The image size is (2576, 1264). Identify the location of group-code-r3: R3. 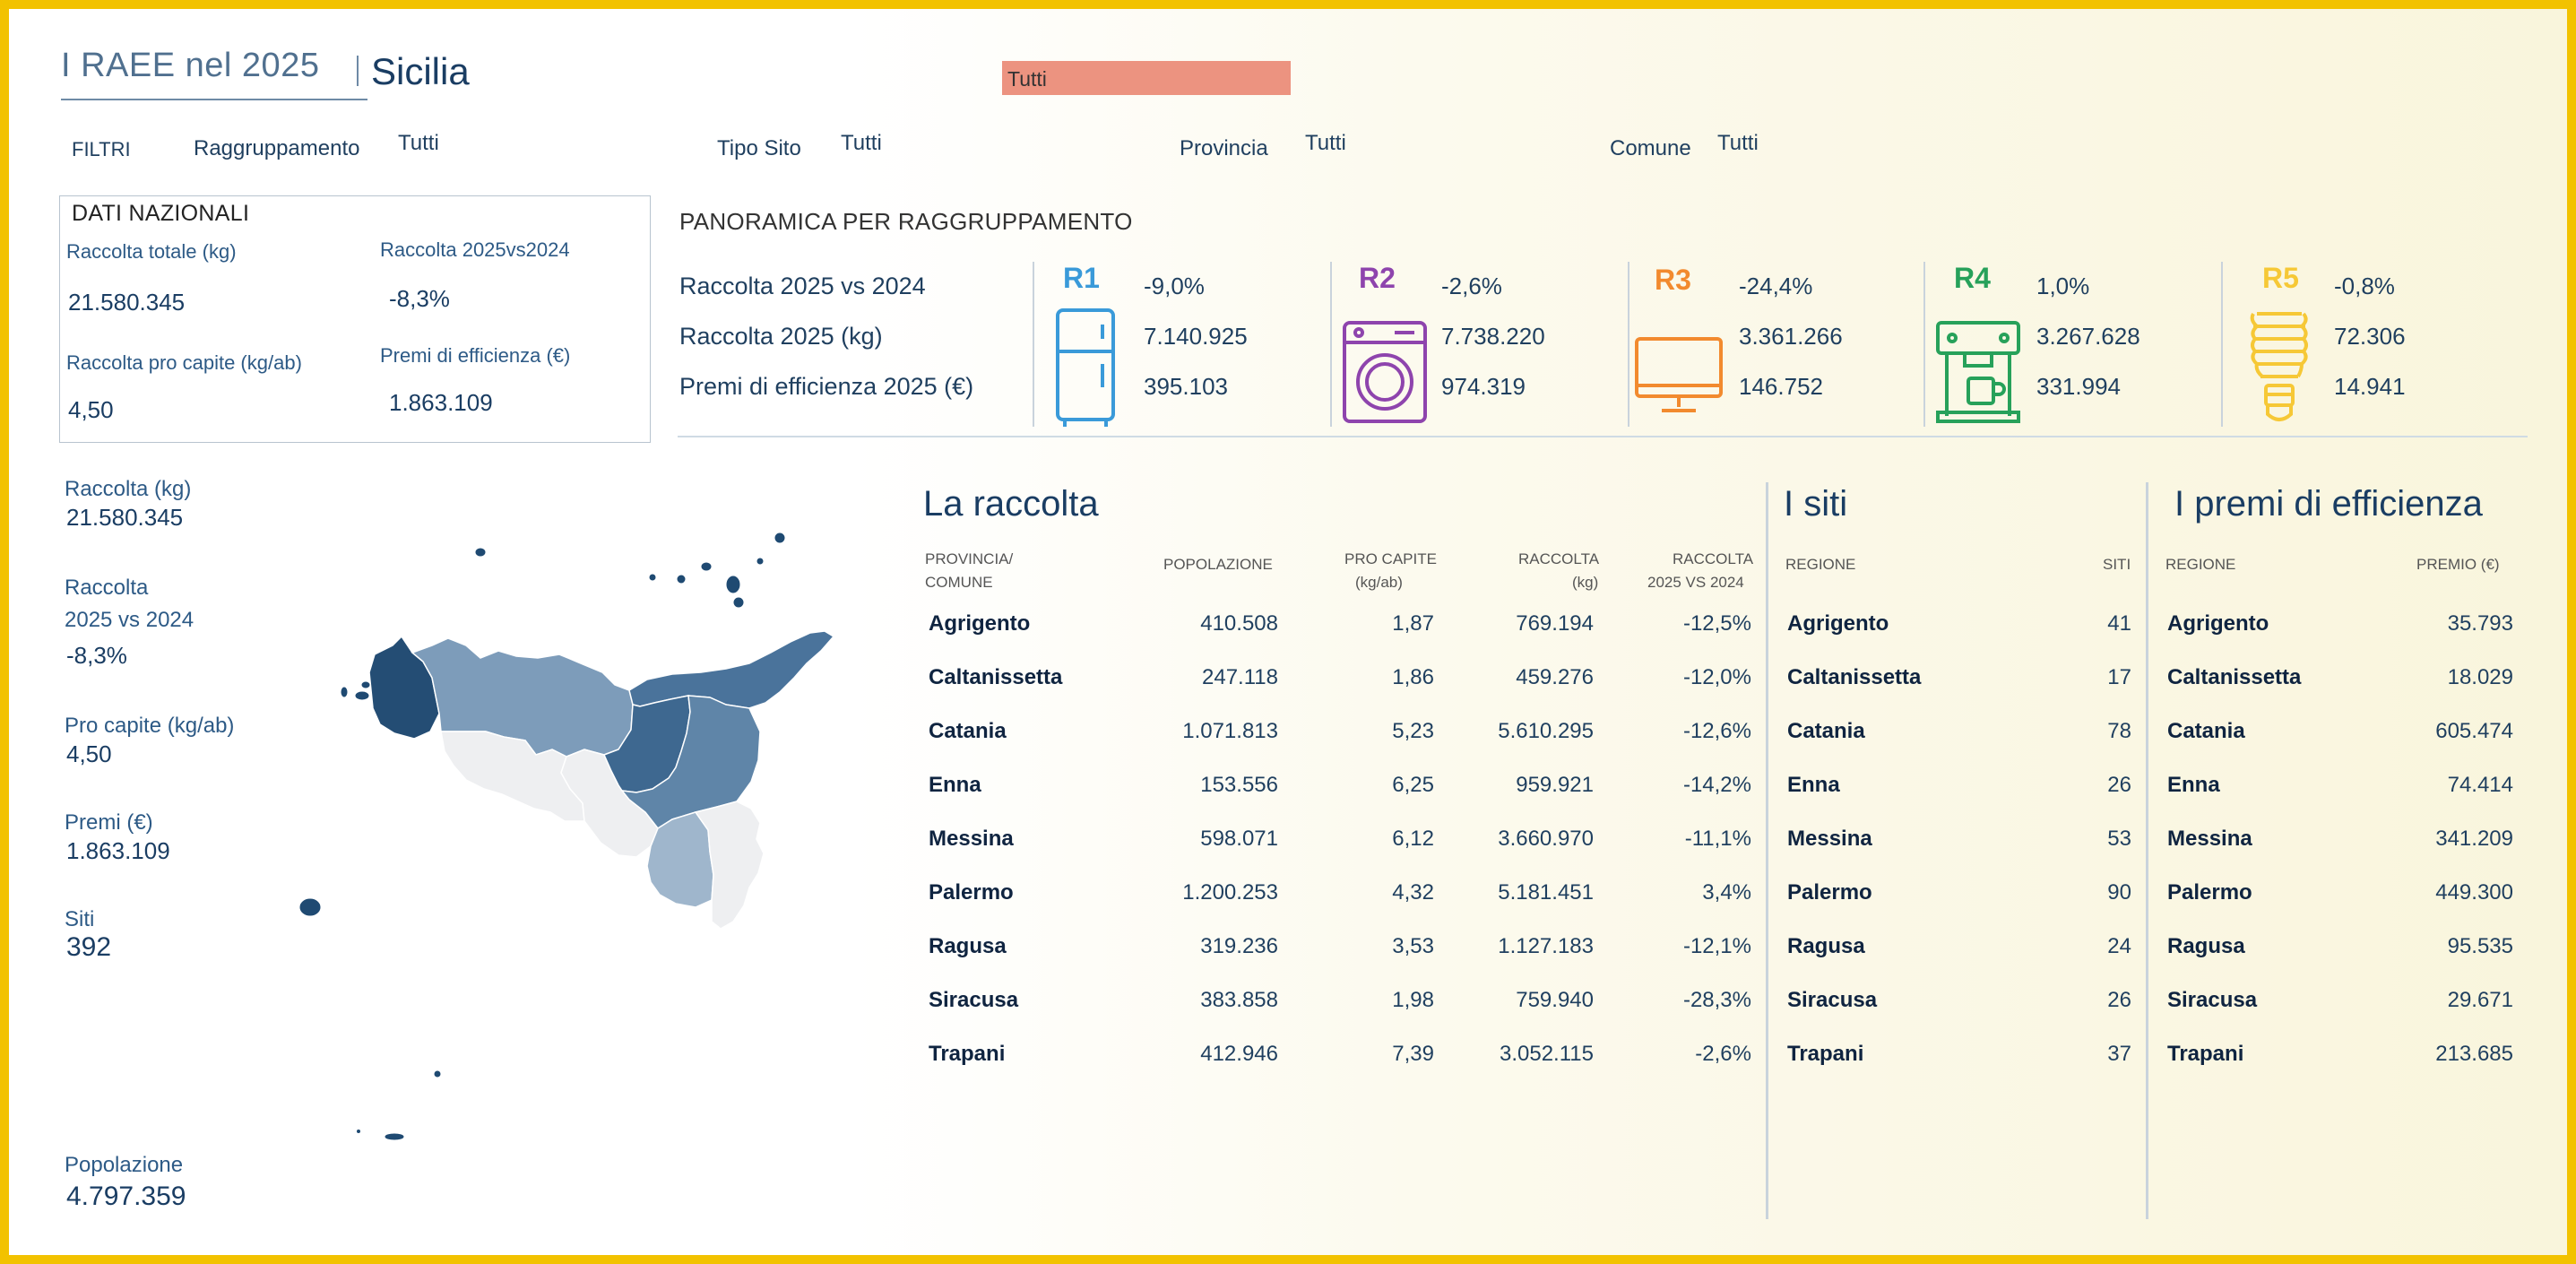
(1673, 280).